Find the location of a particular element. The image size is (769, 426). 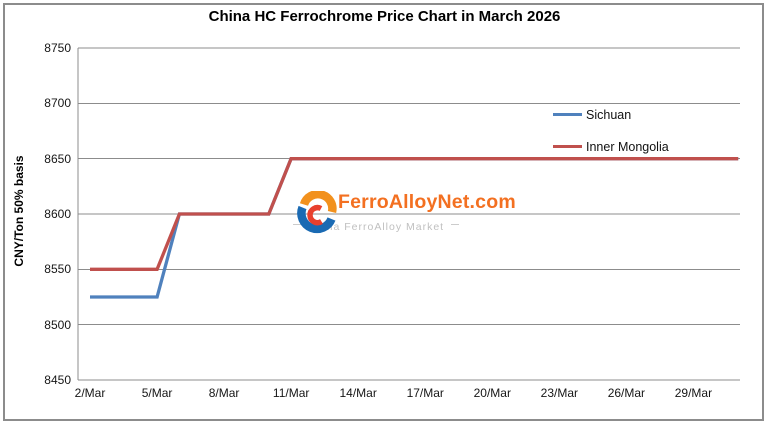

legend-item-sichuan: Sichuan is located at coordinates (611, 114).